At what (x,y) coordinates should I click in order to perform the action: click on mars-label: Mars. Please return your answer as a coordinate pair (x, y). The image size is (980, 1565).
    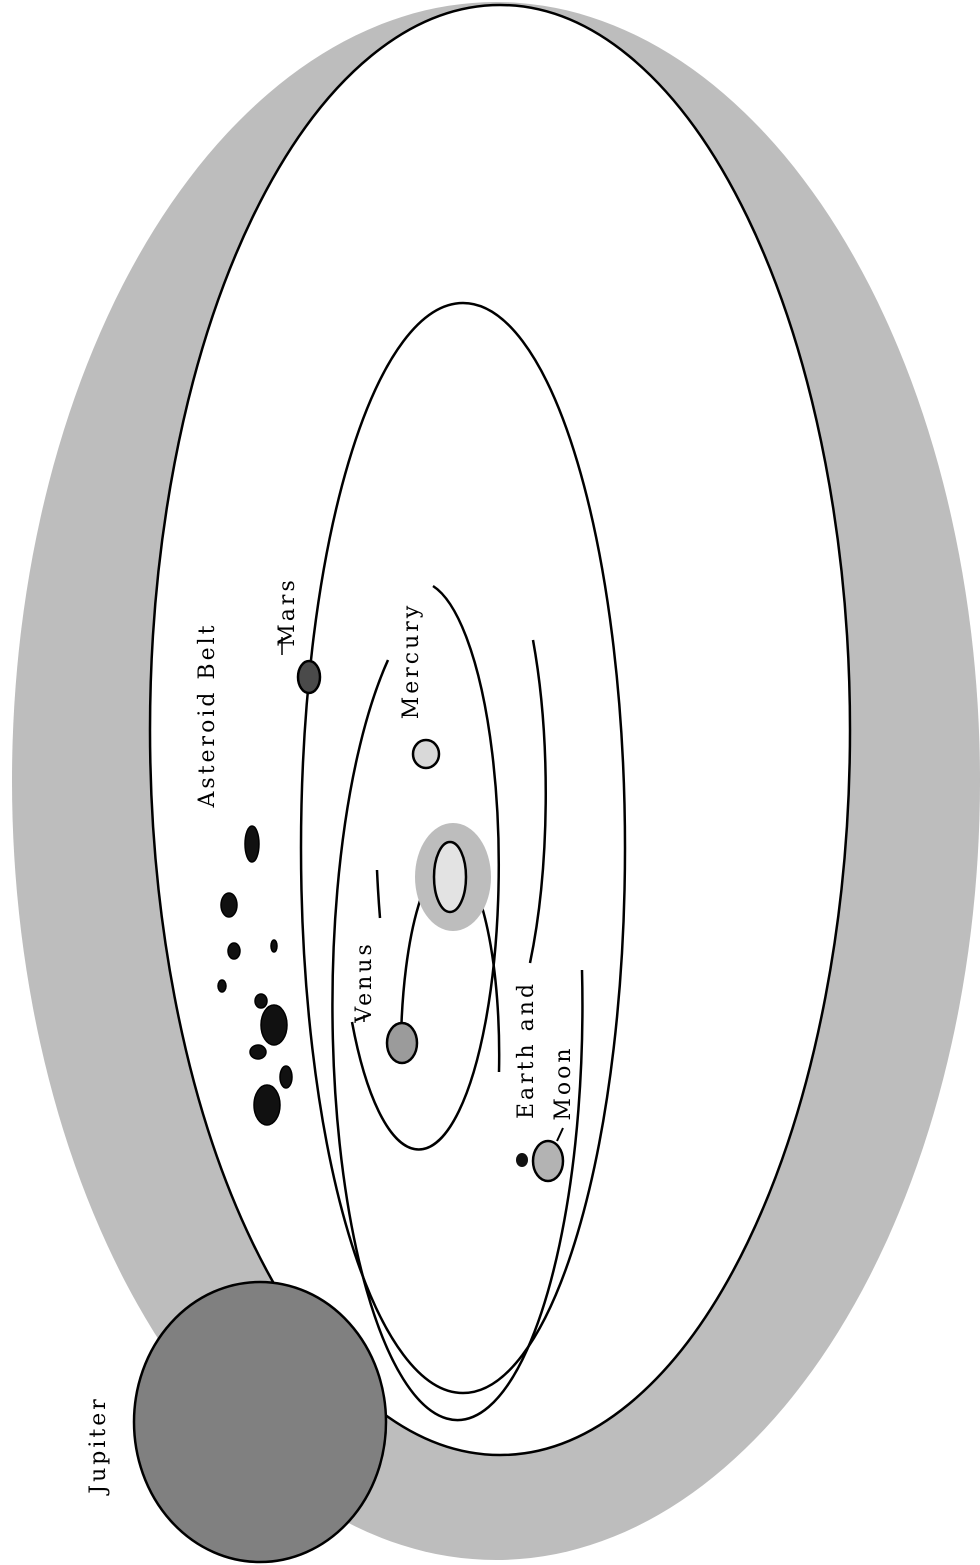
    Looking at the image, I should click on (287, 611).